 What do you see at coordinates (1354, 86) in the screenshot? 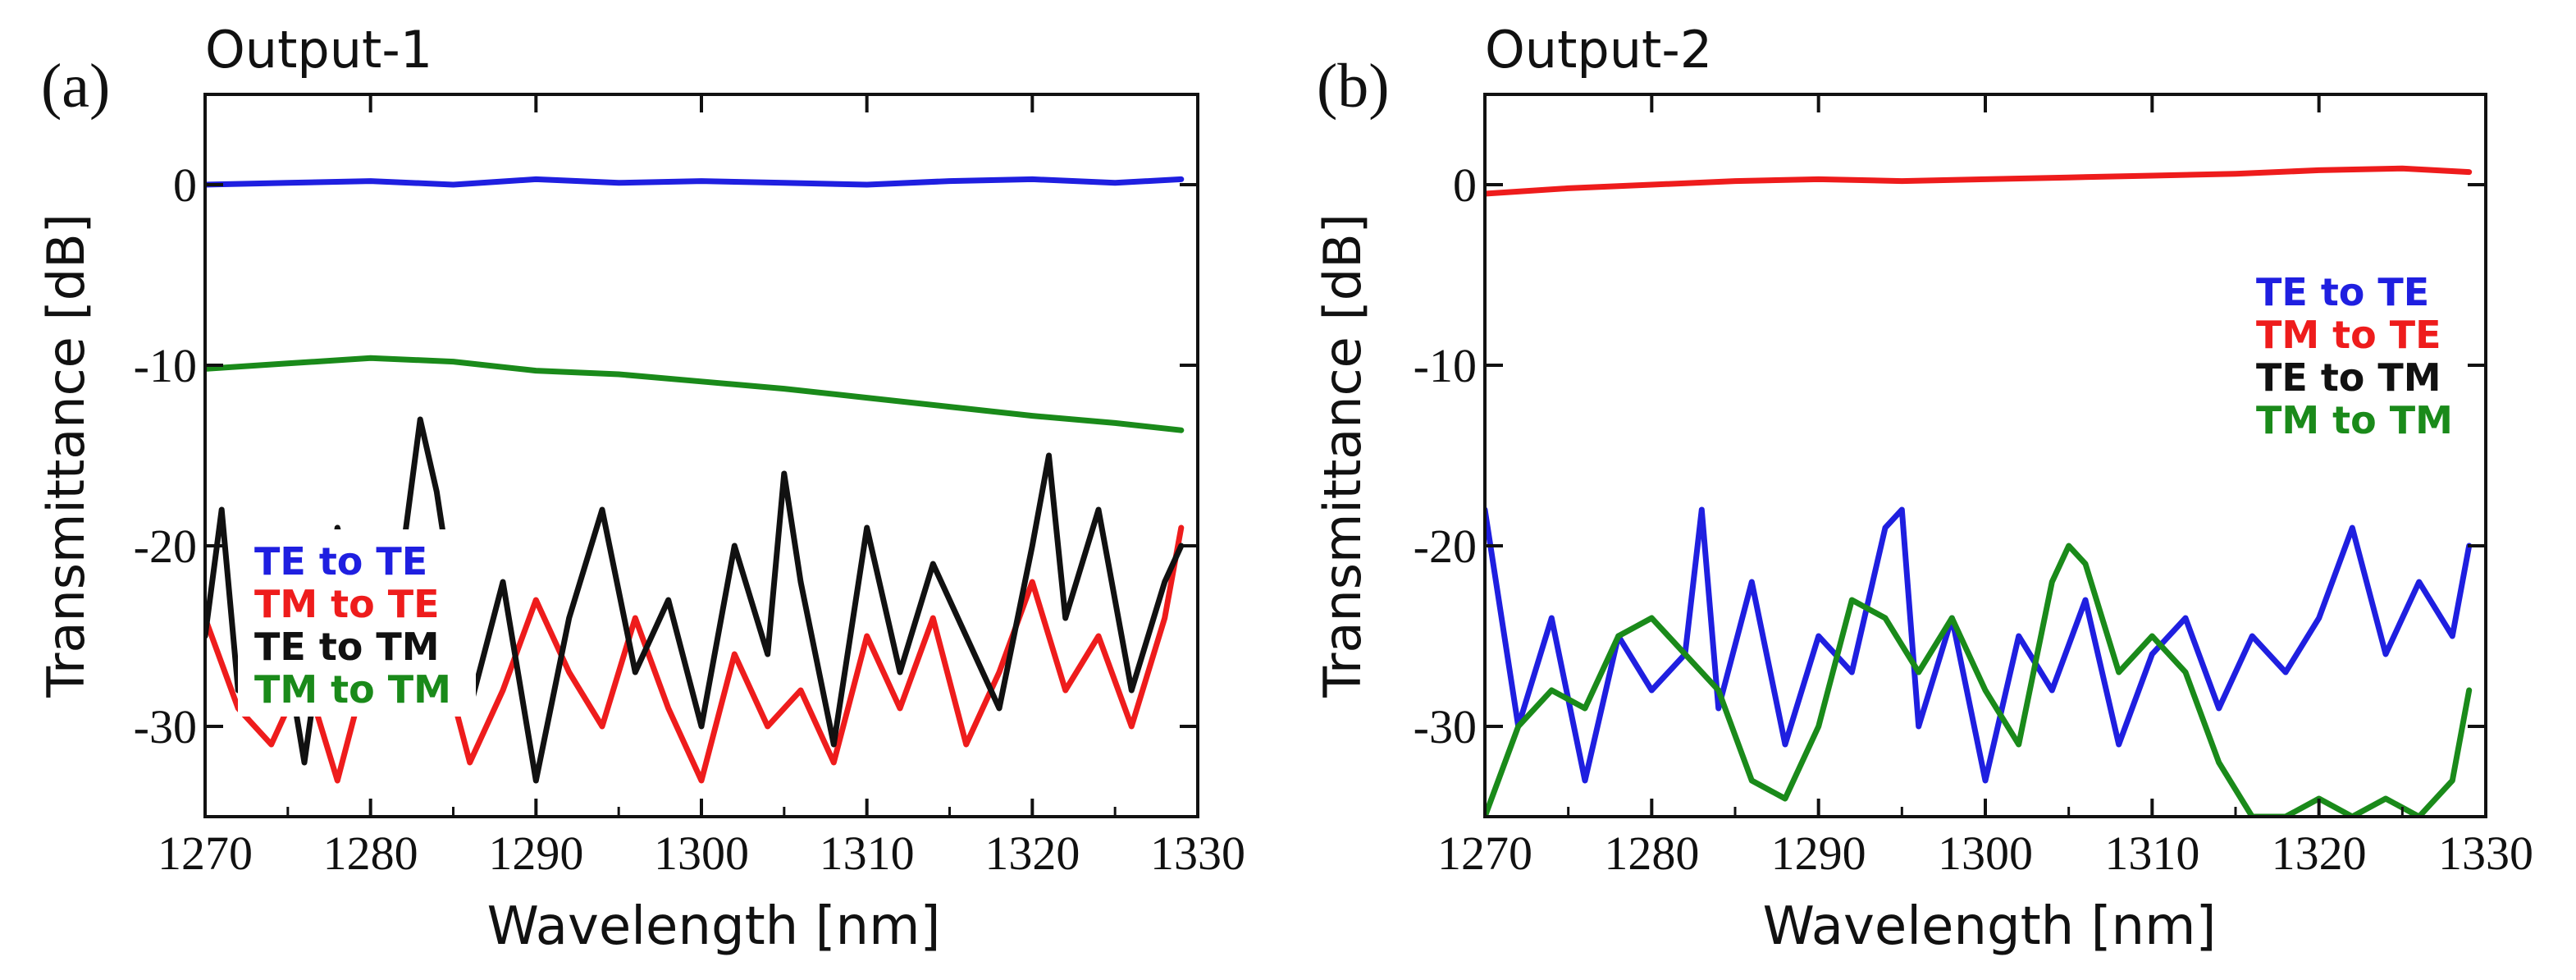
I see `panel-label: (b)` at bounding box center [1354, 86].